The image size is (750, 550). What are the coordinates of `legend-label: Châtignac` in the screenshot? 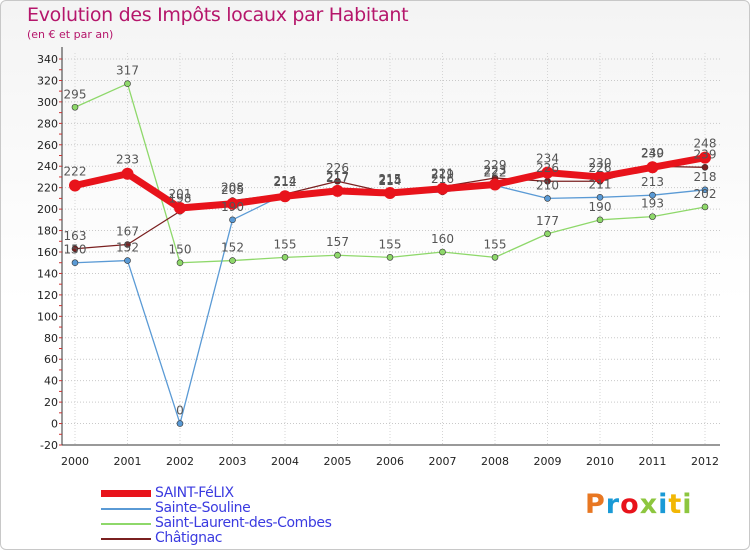 It's located at (189, 538).